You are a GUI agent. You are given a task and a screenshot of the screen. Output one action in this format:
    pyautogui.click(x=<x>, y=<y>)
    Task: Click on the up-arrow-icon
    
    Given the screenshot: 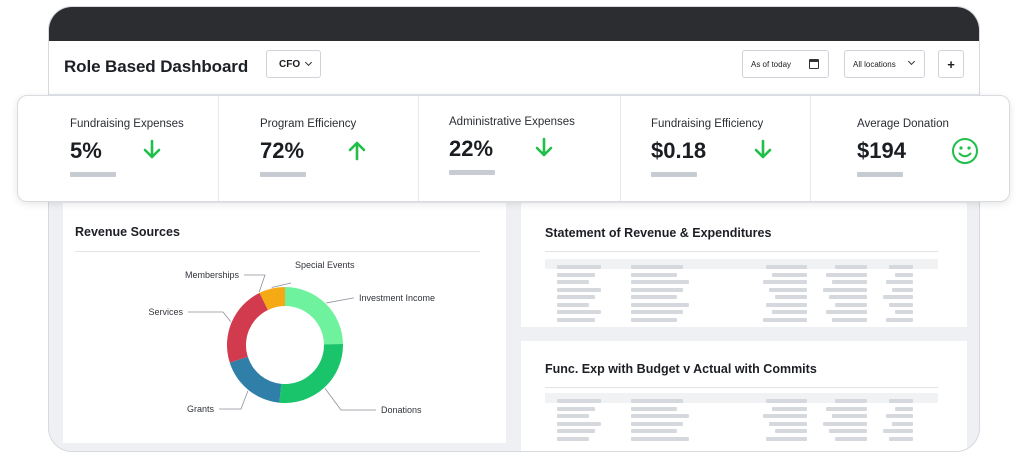 What is the action you would take?
    pyautogui.click(x=357, y=151)
    